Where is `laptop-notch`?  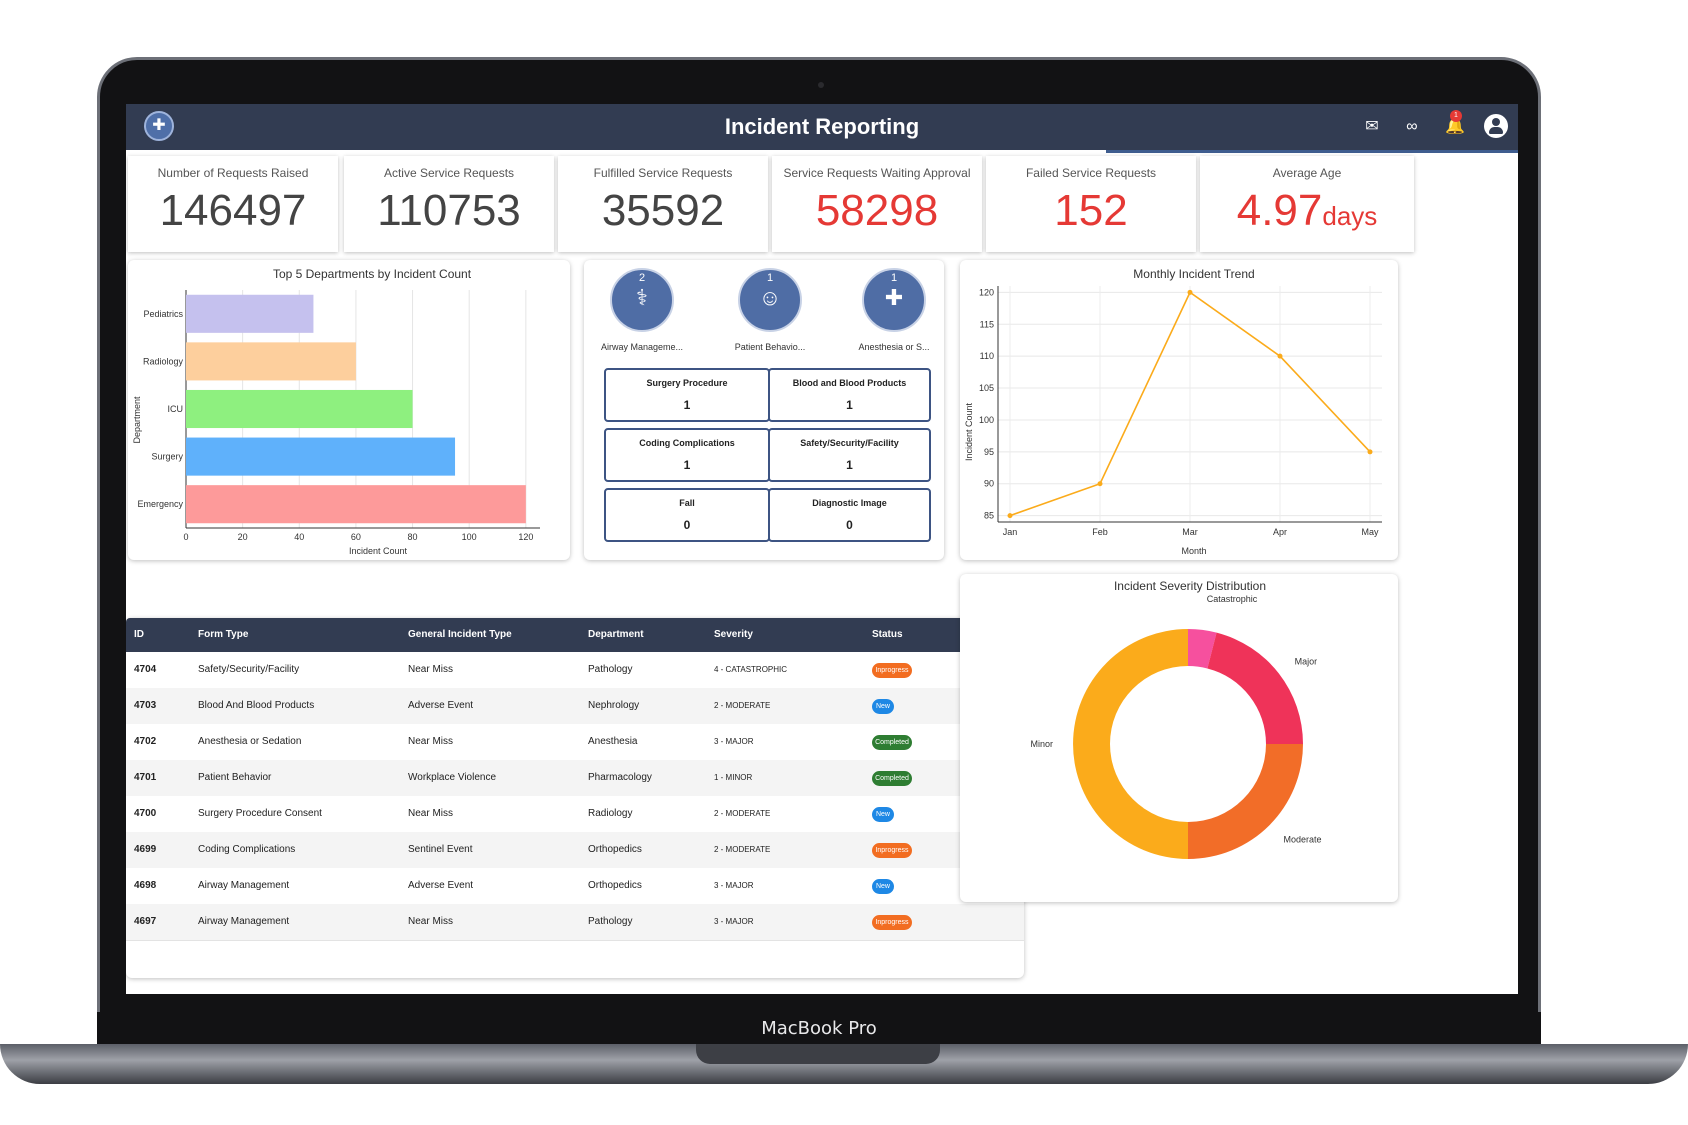
laptop-notch is located at coordinates (818, 1054).